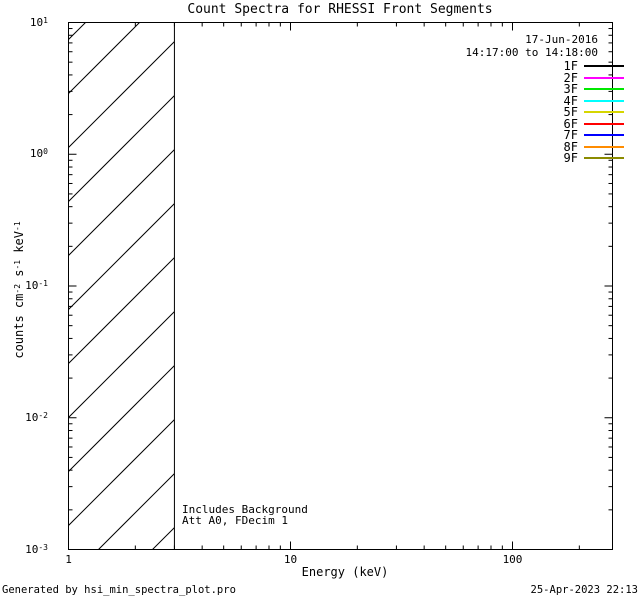 This screenshot has width=640, height=600. What do you see at coordinates (68, 559) in the screenshot?
I see `x-tick-label: 1` at bounding box center [68, 559].